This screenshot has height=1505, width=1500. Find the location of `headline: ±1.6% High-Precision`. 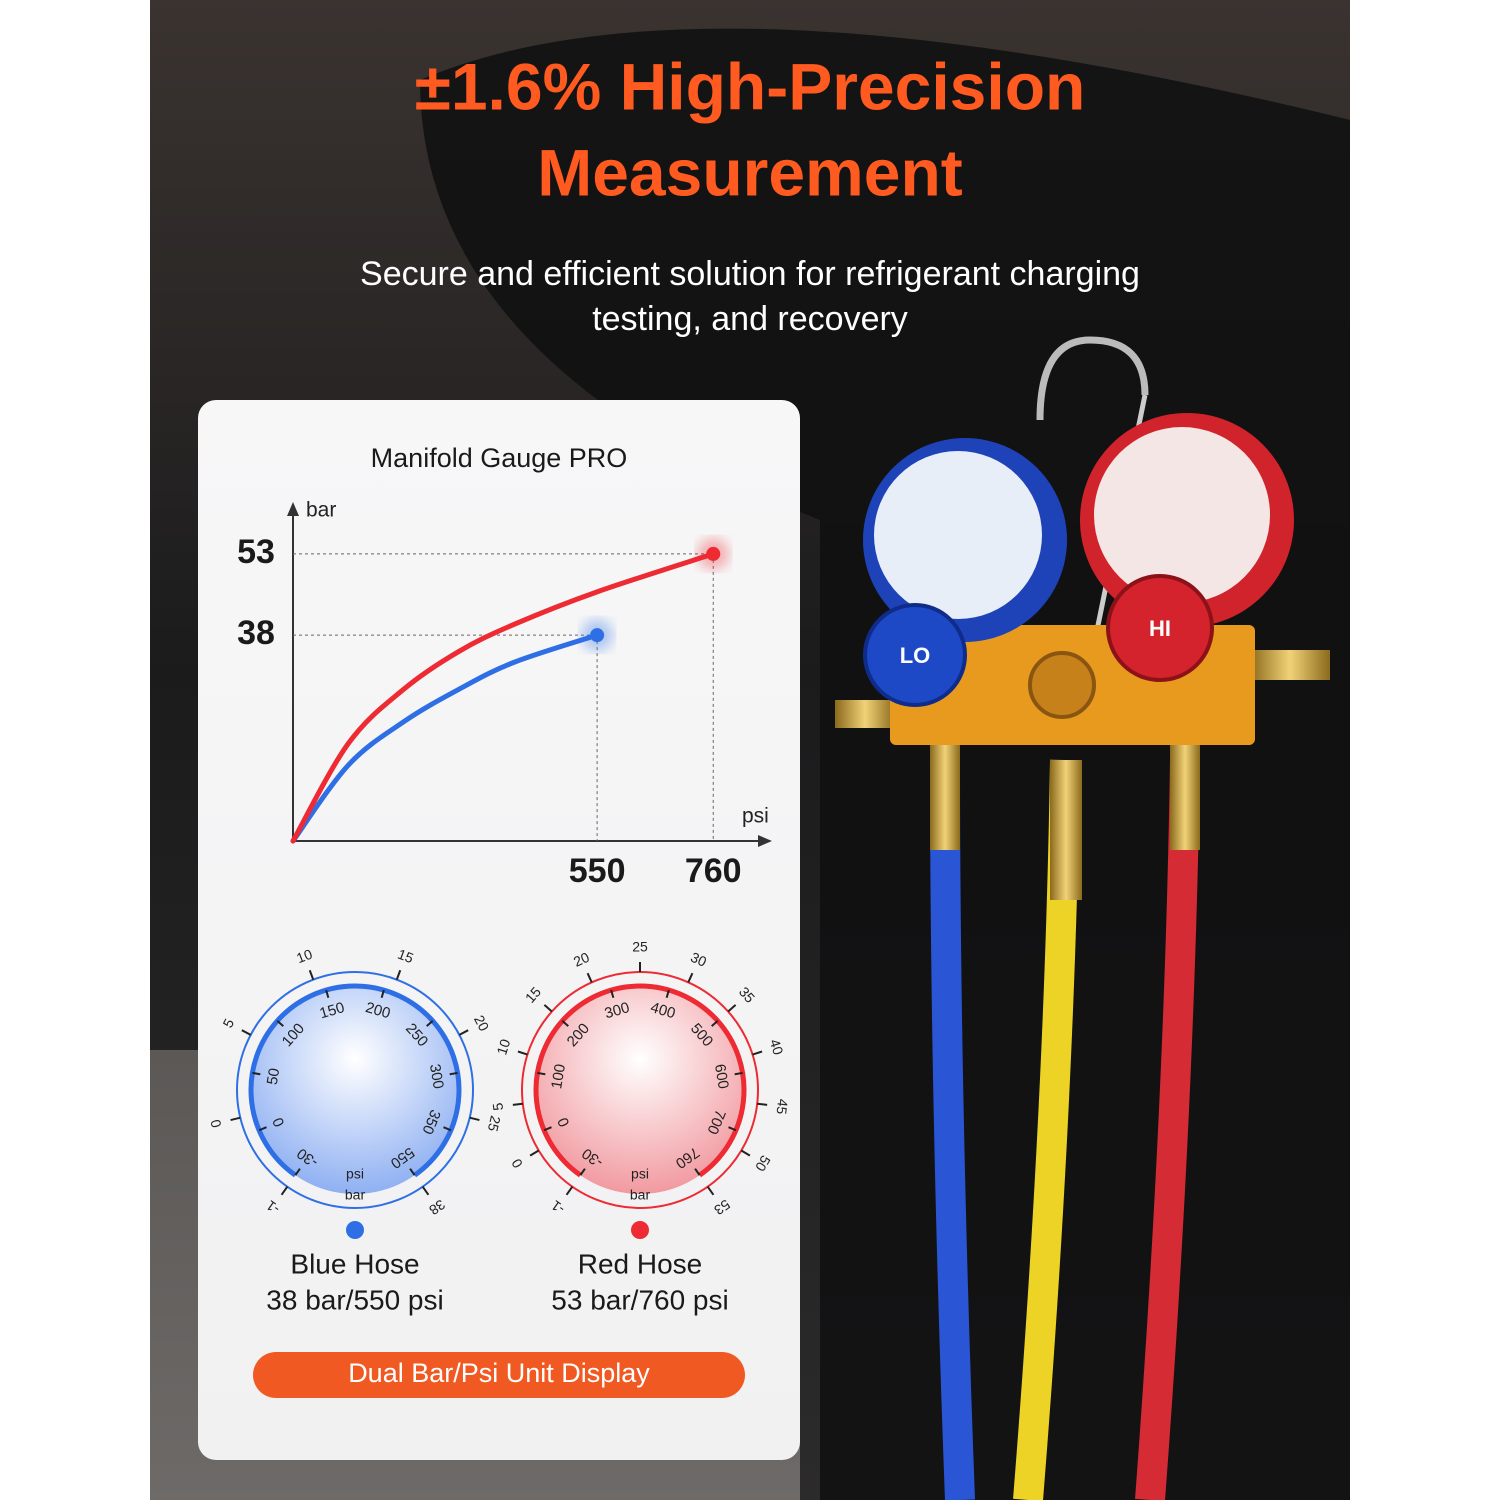

headline: ±1.6% High-Precision is located at coordinates (750, 86).